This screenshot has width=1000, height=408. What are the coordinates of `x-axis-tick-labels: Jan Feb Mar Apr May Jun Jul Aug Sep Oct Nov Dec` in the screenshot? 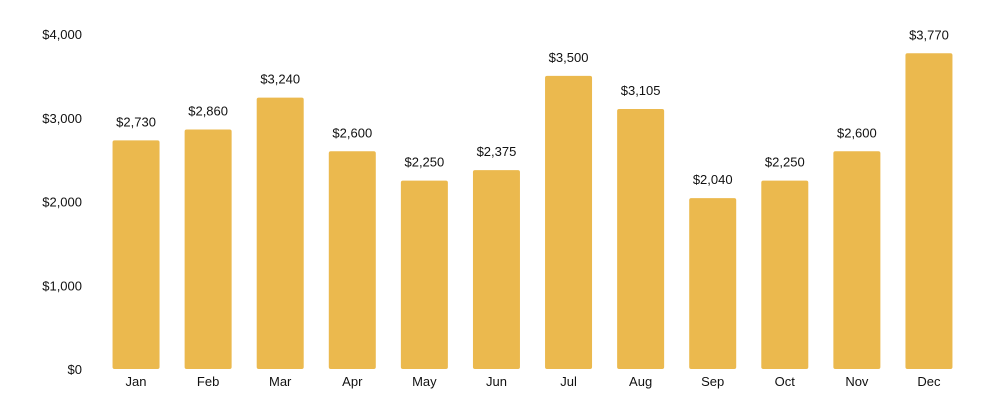 It's located at (533, 381).